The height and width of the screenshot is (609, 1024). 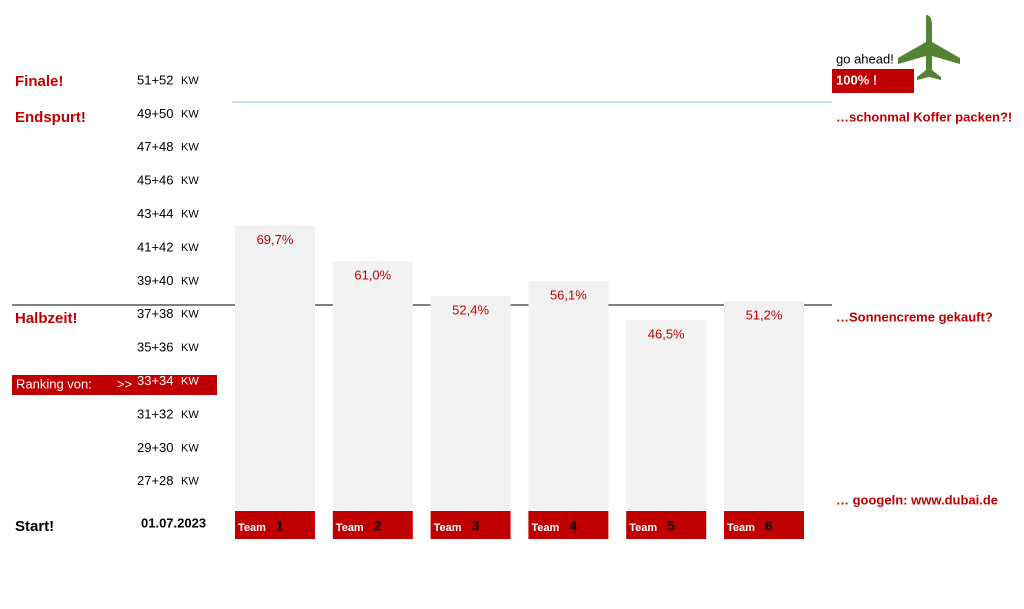 What do you see at coordinates (275, 239) in the screenshot?
I see `value-label: 69,7%` at bounding box center [275, 239].